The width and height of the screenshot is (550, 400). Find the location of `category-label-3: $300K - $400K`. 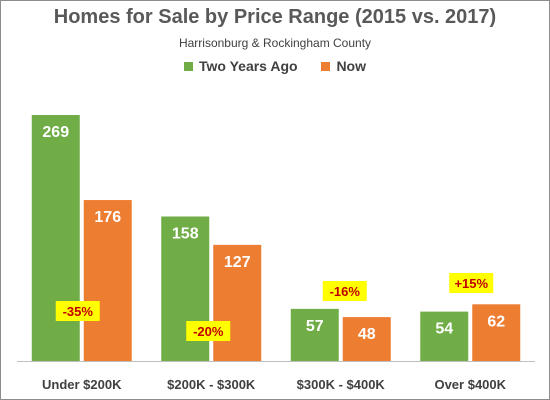

category-label-3: $300K - $400K is located at coordinates (341, 384).